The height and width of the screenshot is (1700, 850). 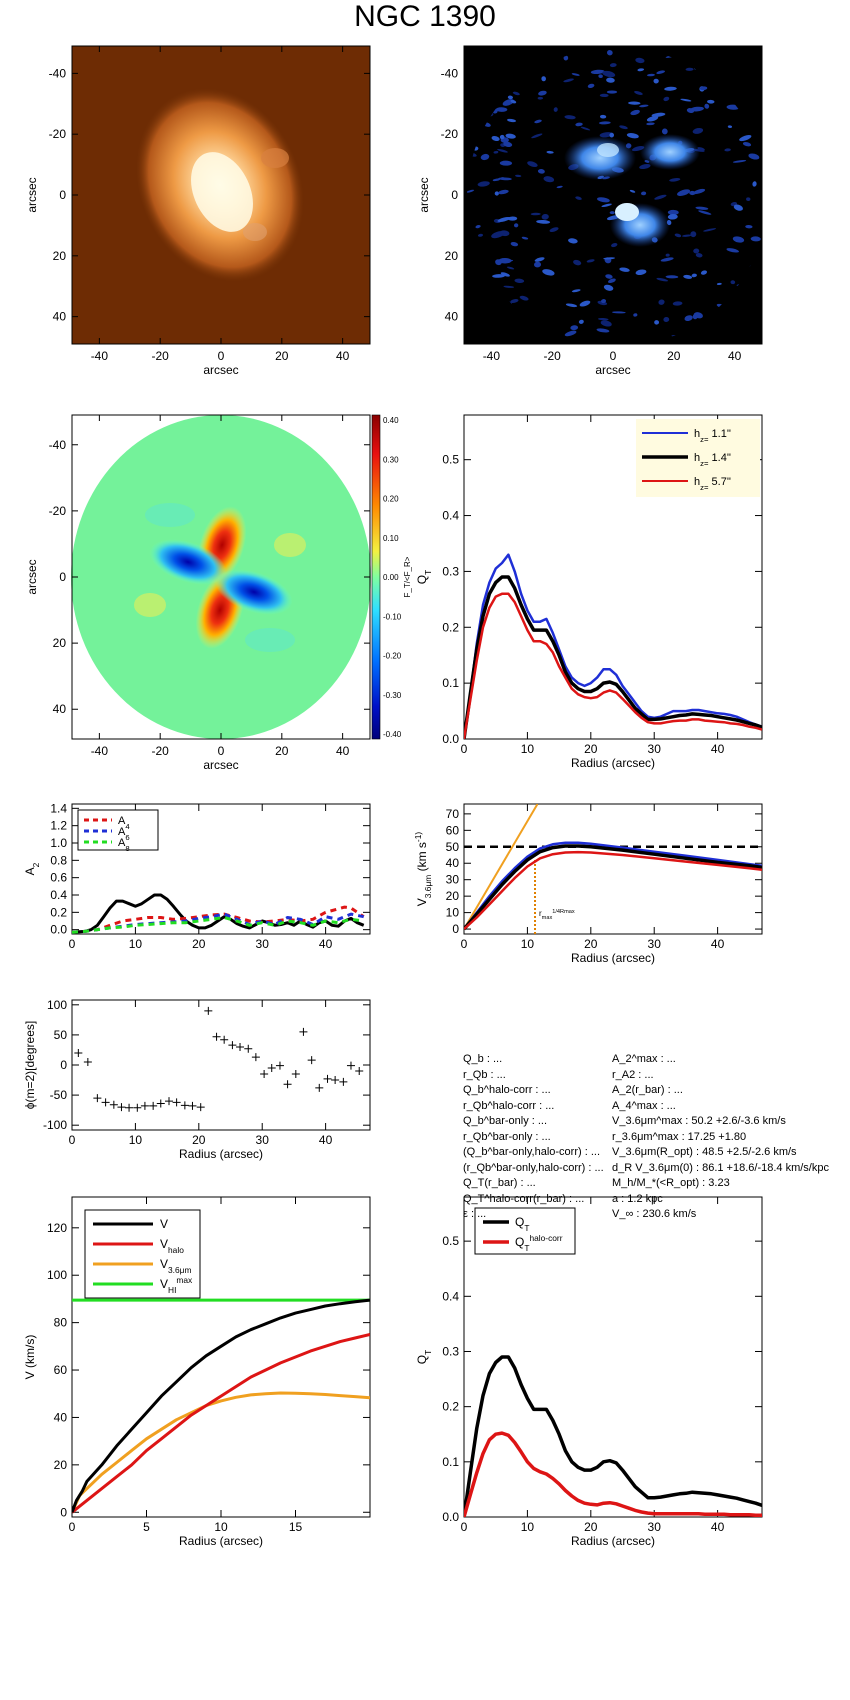 What do you see at coordinates (254, 592) in the screenshot?
I see `negative-torque-lobe` at bounding box center [254, 592].